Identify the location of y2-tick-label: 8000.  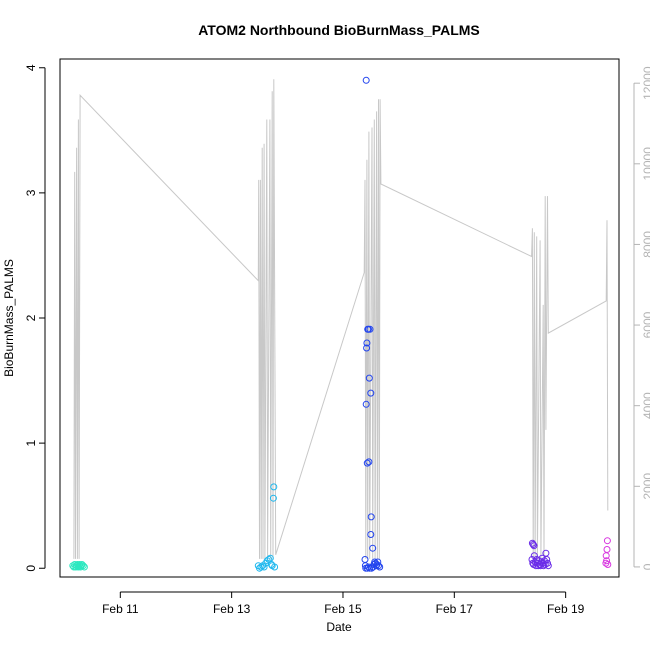
(645, 244).